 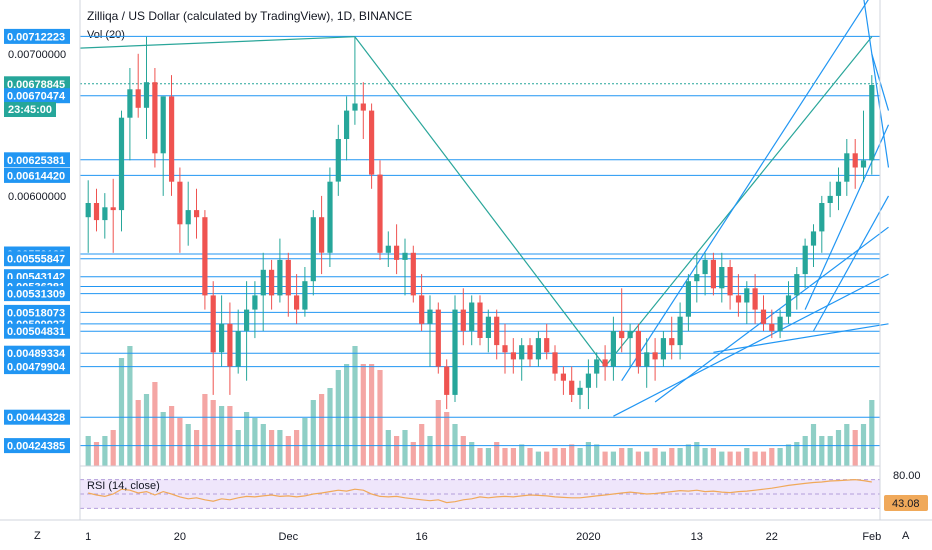 I want to click on date-tick-label: 22, so click(x=772, y=537).